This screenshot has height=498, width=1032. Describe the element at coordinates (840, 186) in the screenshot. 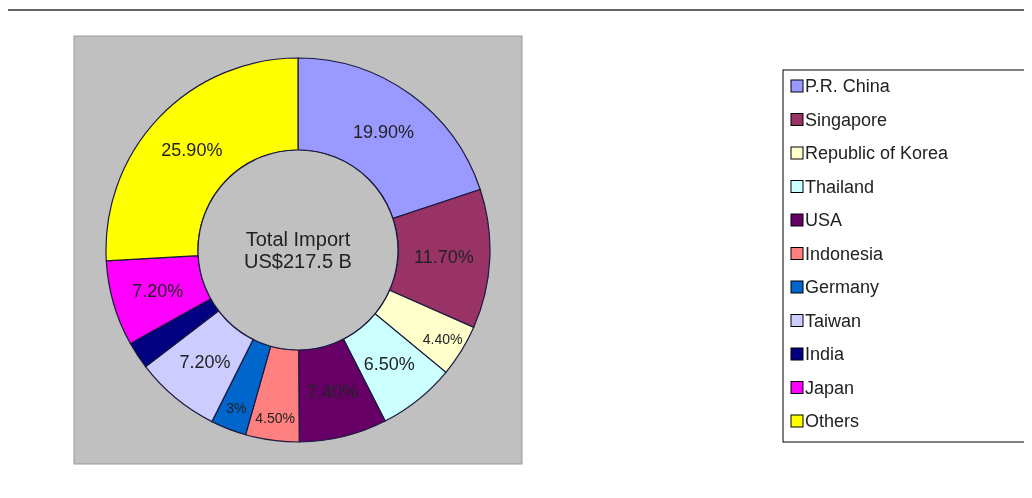

I see `legend-label: Thailand` at that location.